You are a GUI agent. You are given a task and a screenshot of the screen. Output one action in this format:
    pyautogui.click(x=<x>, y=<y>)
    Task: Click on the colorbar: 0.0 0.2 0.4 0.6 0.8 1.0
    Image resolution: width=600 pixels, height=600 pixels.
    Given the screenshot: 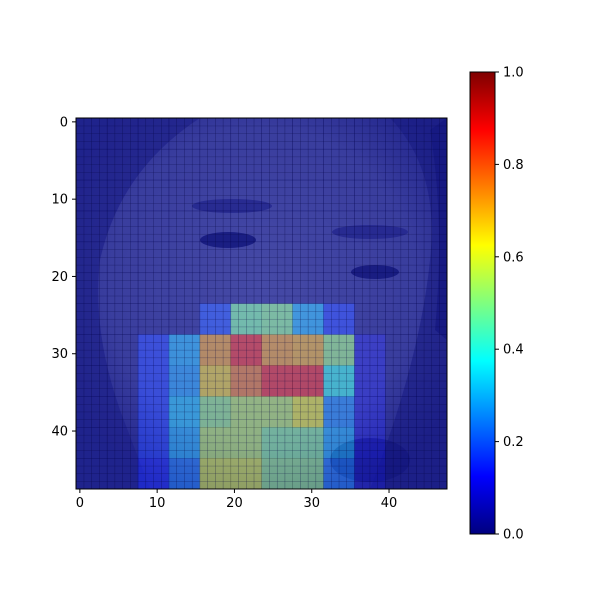 What is the action you would take?
    pyautogui.click(x=496, y=304)
    